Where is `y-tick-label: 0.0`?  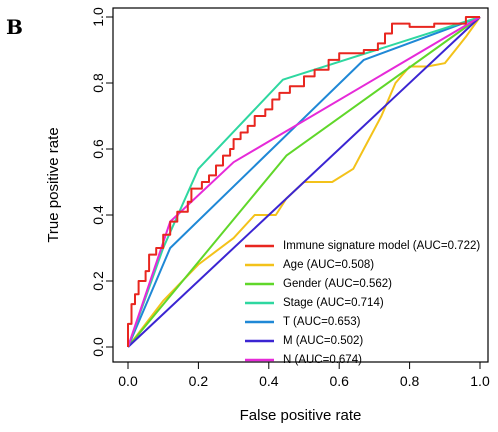
y-tick-label: 0.0 is located at coordinates (98, 347).